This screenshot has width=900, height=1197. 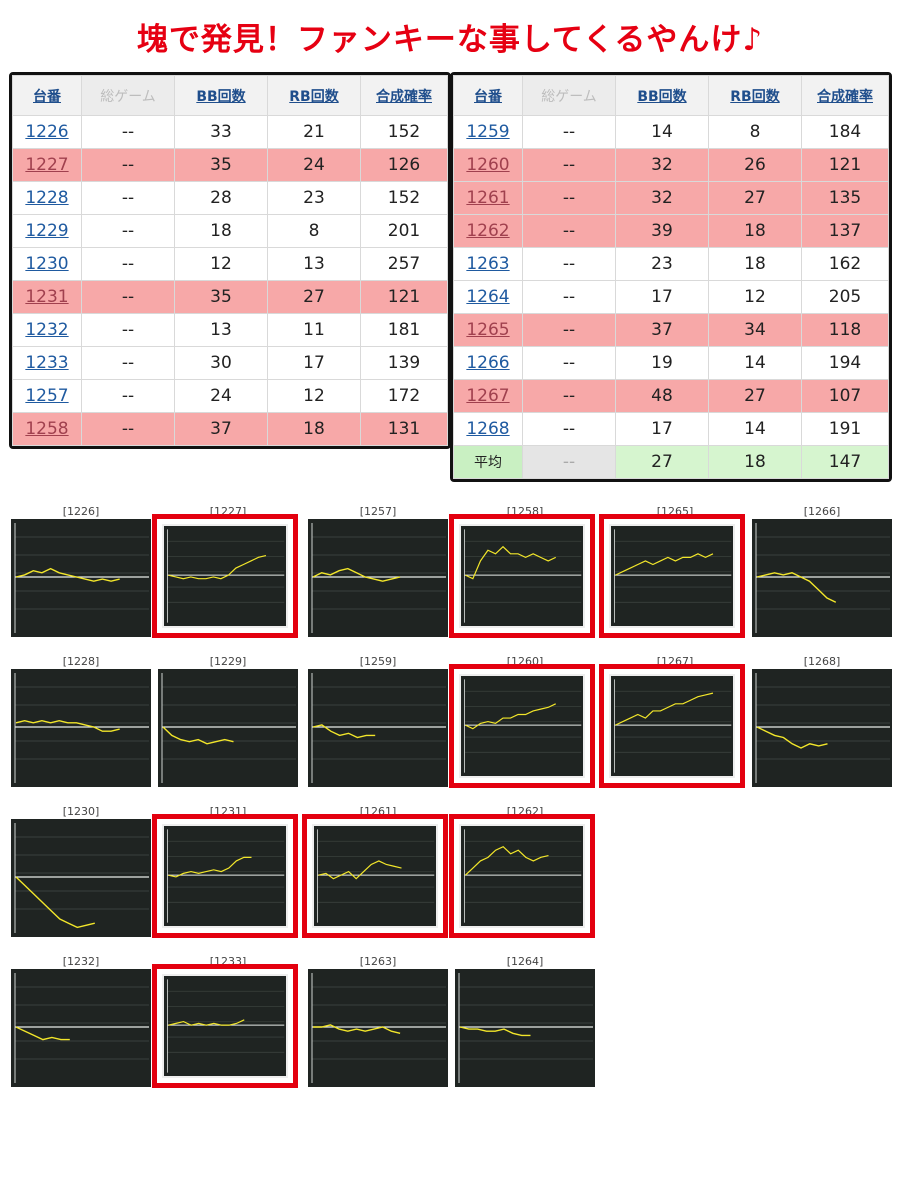 I want to click on machine-number-link: 1226, so click(x=47, y=132).